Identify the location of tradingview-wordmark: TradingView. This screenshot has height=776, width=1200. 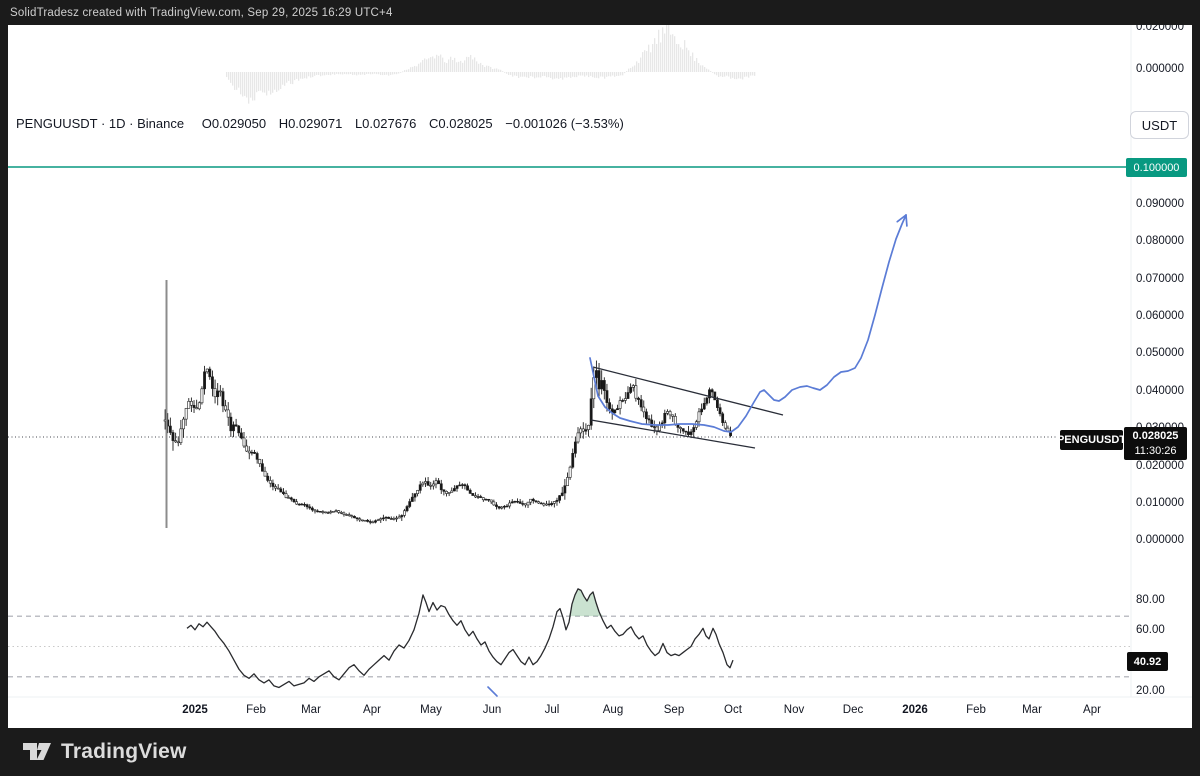
(124, 751).